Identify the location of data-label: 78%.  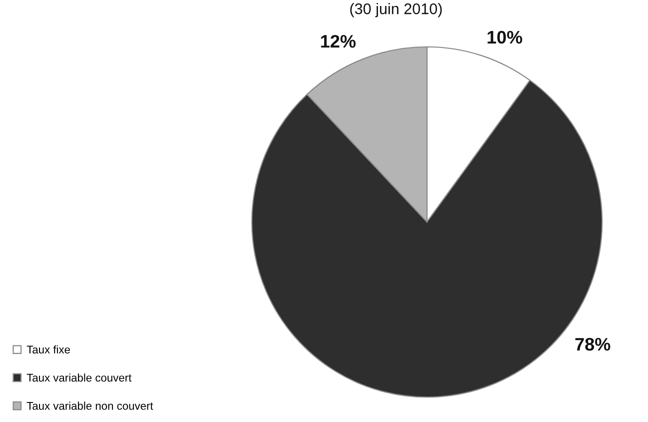
(592, 344).